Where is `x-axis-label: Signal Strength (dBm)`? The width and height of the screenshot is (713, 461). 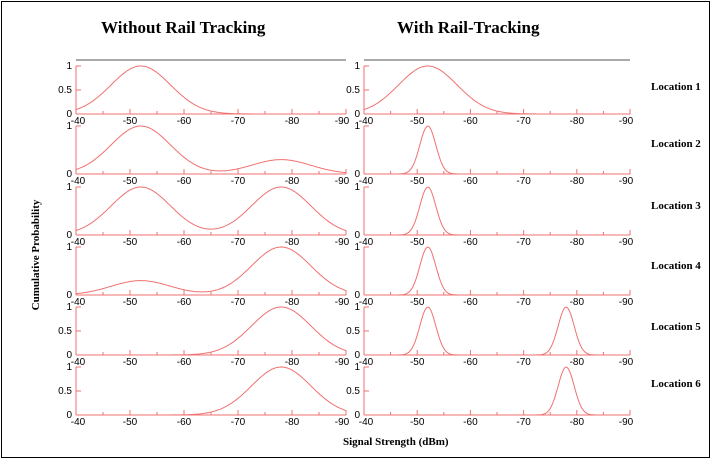
x-axis-label: Signal Strength (dBm) is located at coordinates (396, 442).